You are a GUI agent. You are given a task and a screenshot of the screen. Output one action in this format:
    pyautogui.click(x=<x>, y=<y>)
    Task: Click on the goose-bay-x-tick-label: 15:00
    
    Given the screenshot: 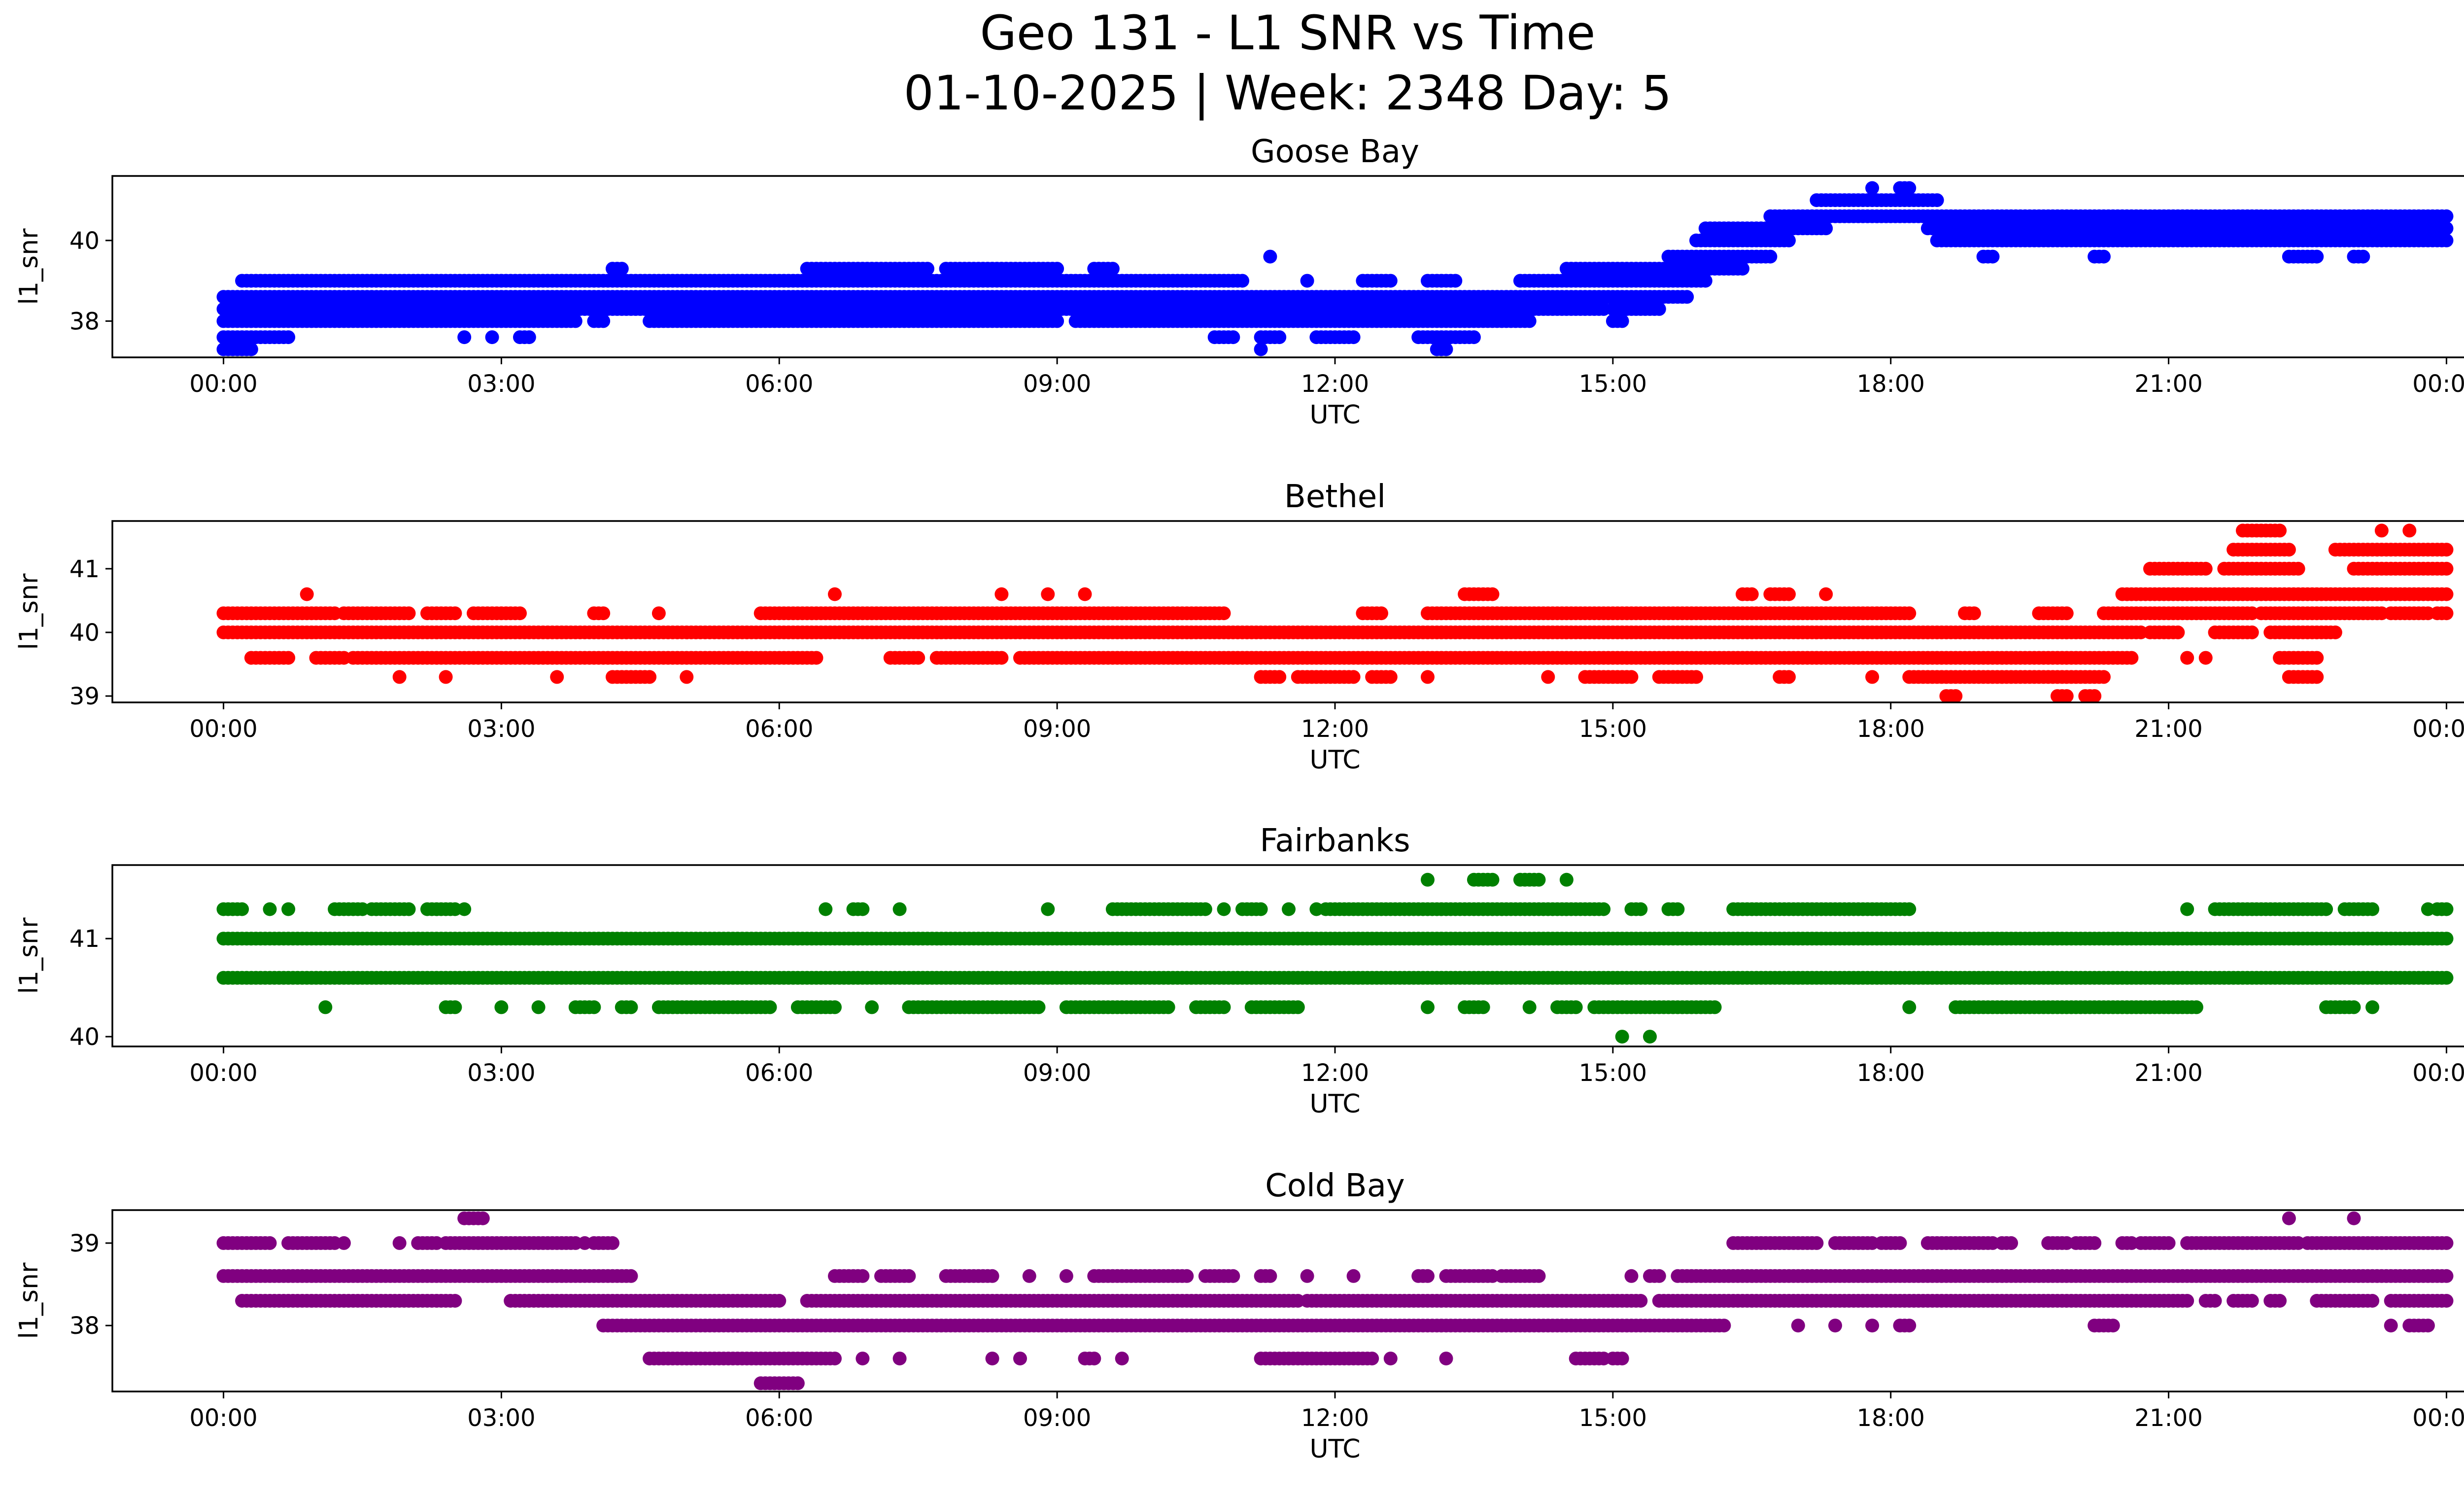 What is the action you would take?
    pyautogui.click(x=1613, y=384)
    